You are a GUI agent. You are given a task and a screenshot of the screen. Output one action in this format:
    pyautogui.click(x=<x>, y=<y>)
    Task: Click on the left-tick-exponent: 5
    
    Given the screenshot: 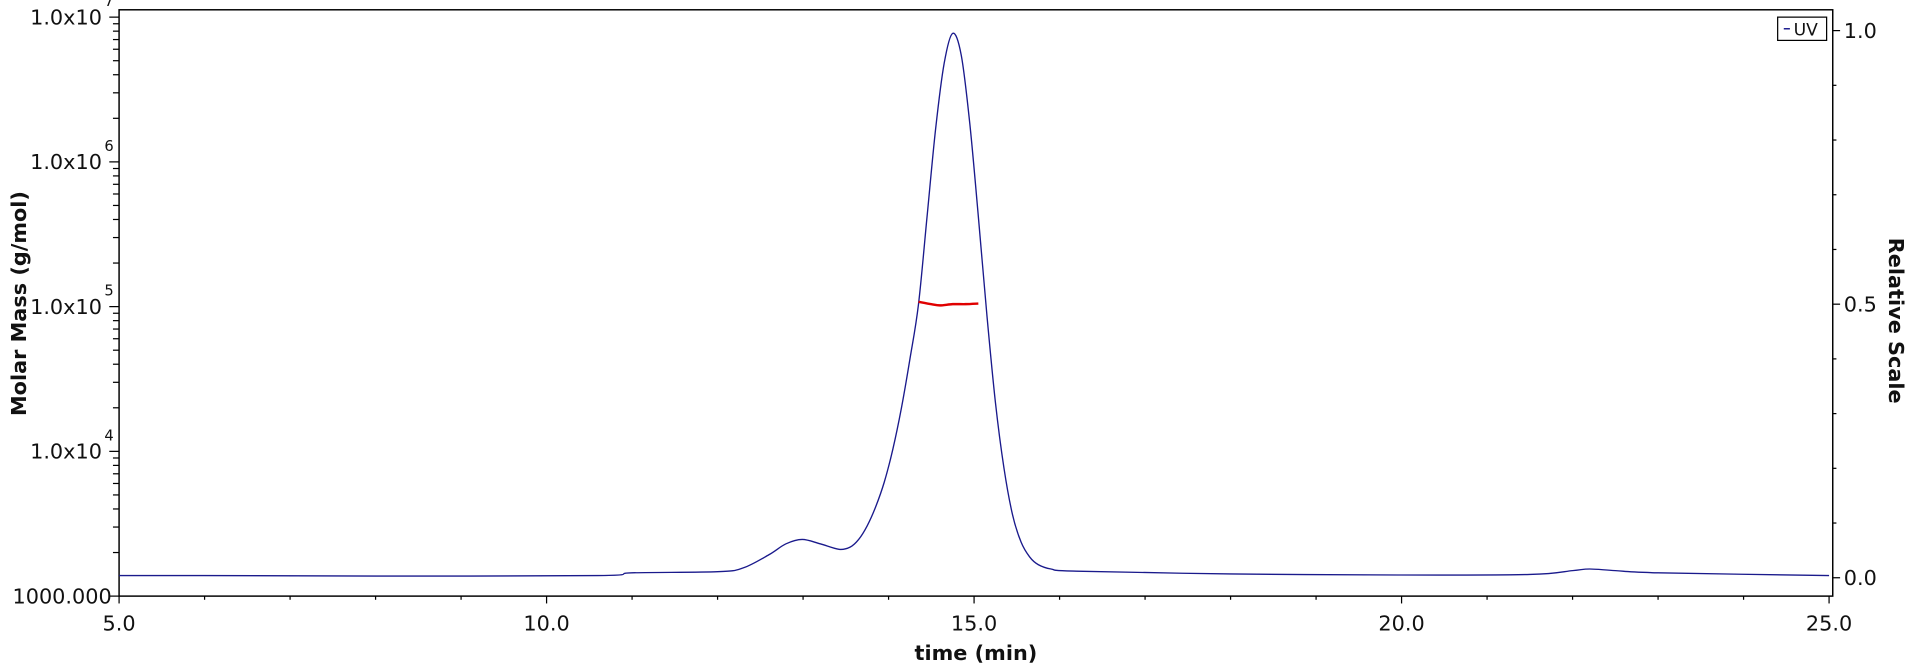 What is the action you would take?
    pyautogui.click(x=108, y=291)
    